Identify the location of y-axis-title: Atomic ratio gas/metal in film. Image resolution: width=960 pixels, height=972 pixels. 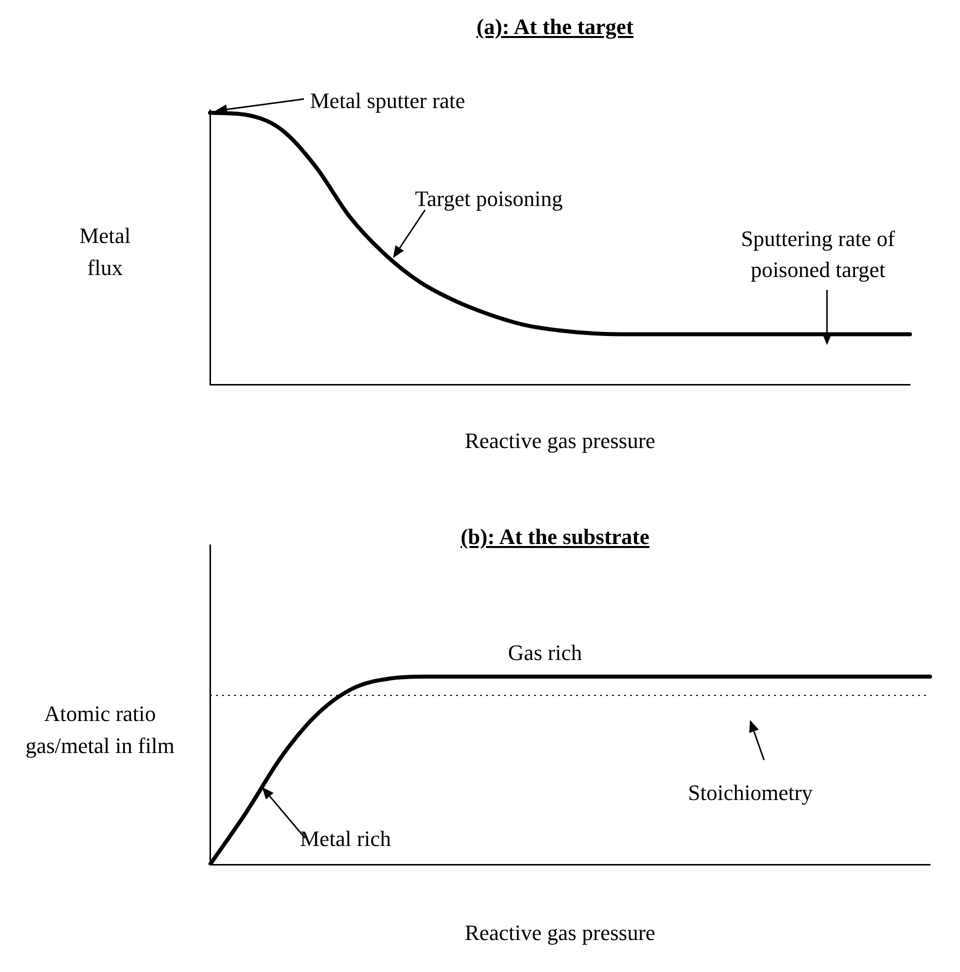
(100, 730).